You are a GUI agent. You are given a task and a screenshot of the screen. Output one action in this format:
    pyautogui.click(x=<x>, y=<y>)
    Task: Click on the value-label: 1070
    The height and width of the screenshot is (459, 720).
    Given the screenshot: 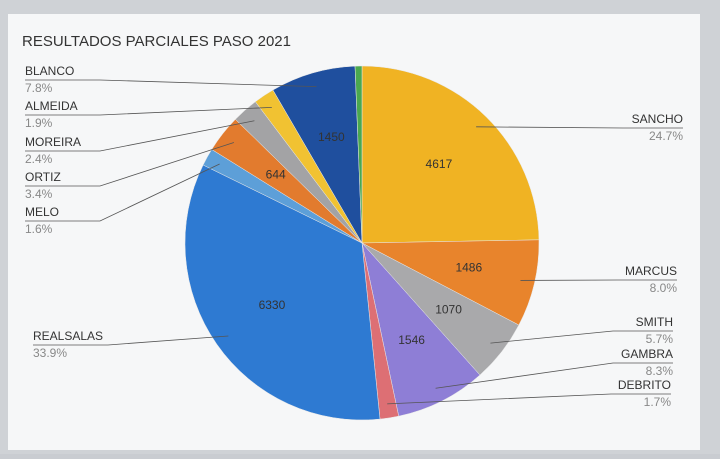 What is the action you would take?
    pyautogui.click(x=448, y=310)
    